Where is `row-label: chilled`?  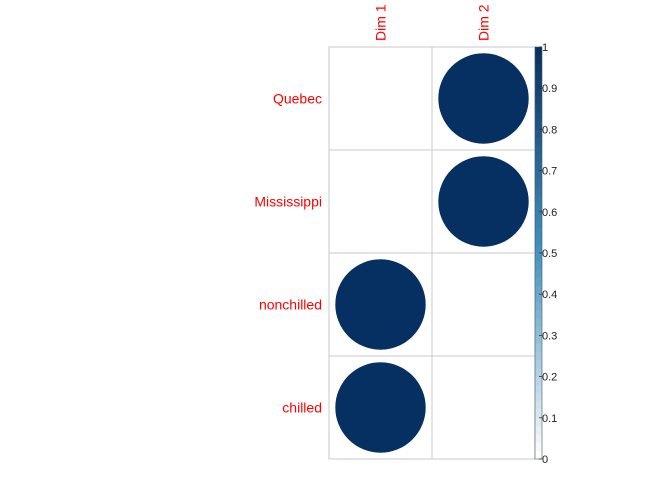
row-label: chilled is located at coordinates (302, 408).